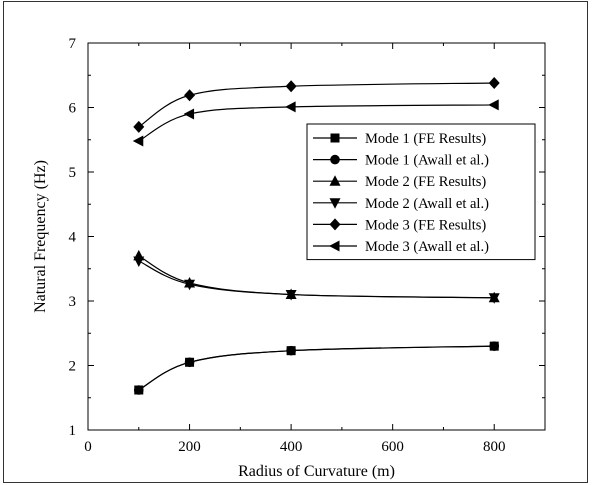  What do you see at coordinates (189, 447) in the screenshot?
I see `x-tick-label-1: 200` at bounding box center [189, 447].